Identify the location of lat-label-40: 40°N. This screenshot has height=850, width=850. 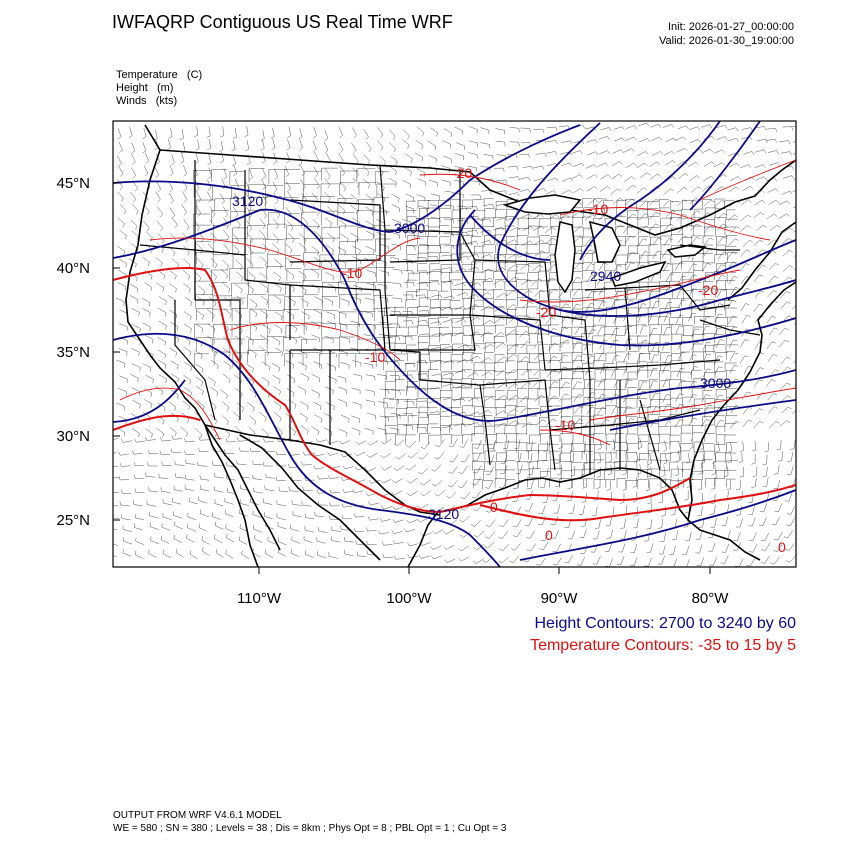
(73, 268).